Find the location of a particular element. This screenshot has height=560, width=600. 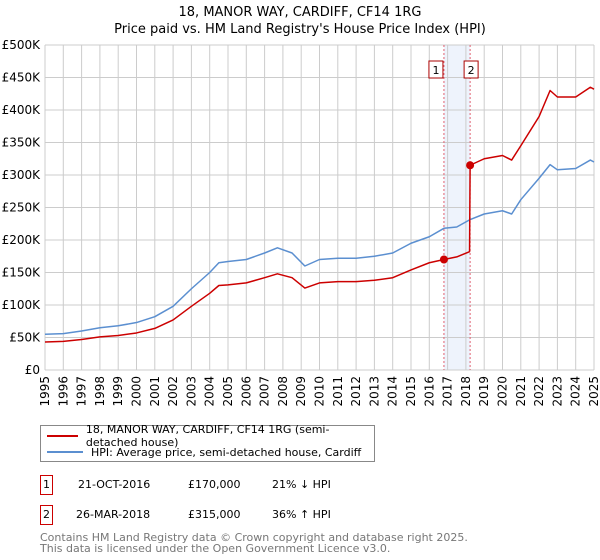

sale-marker: 1 is located at coordinates (46, 485).